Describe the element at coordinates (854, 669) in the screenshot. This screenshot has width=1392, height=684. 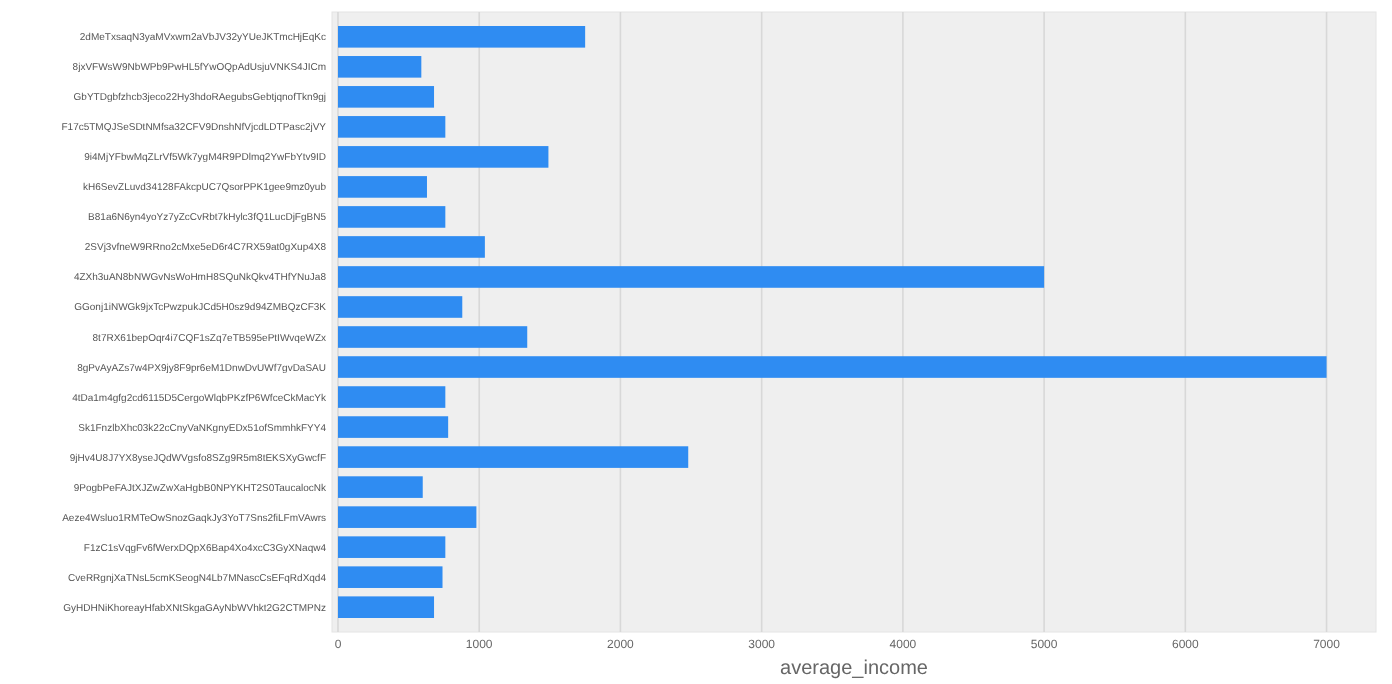
I see `x-axis-title: average_income` at that location.